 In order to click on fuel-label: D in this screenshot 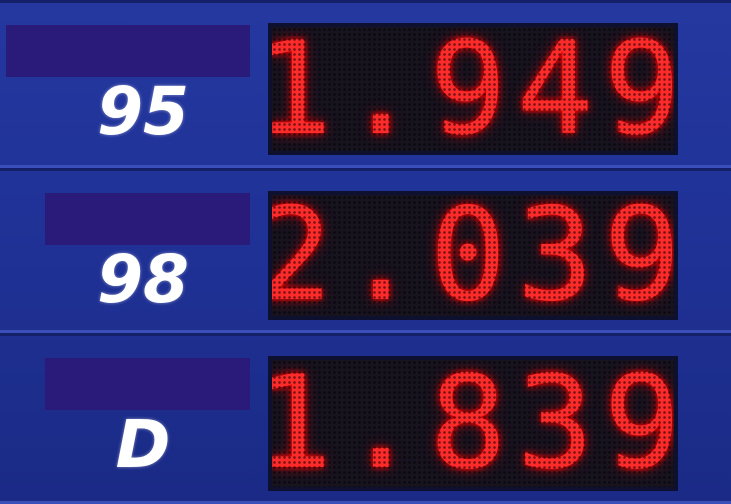, I will do `click(143, 444)`.